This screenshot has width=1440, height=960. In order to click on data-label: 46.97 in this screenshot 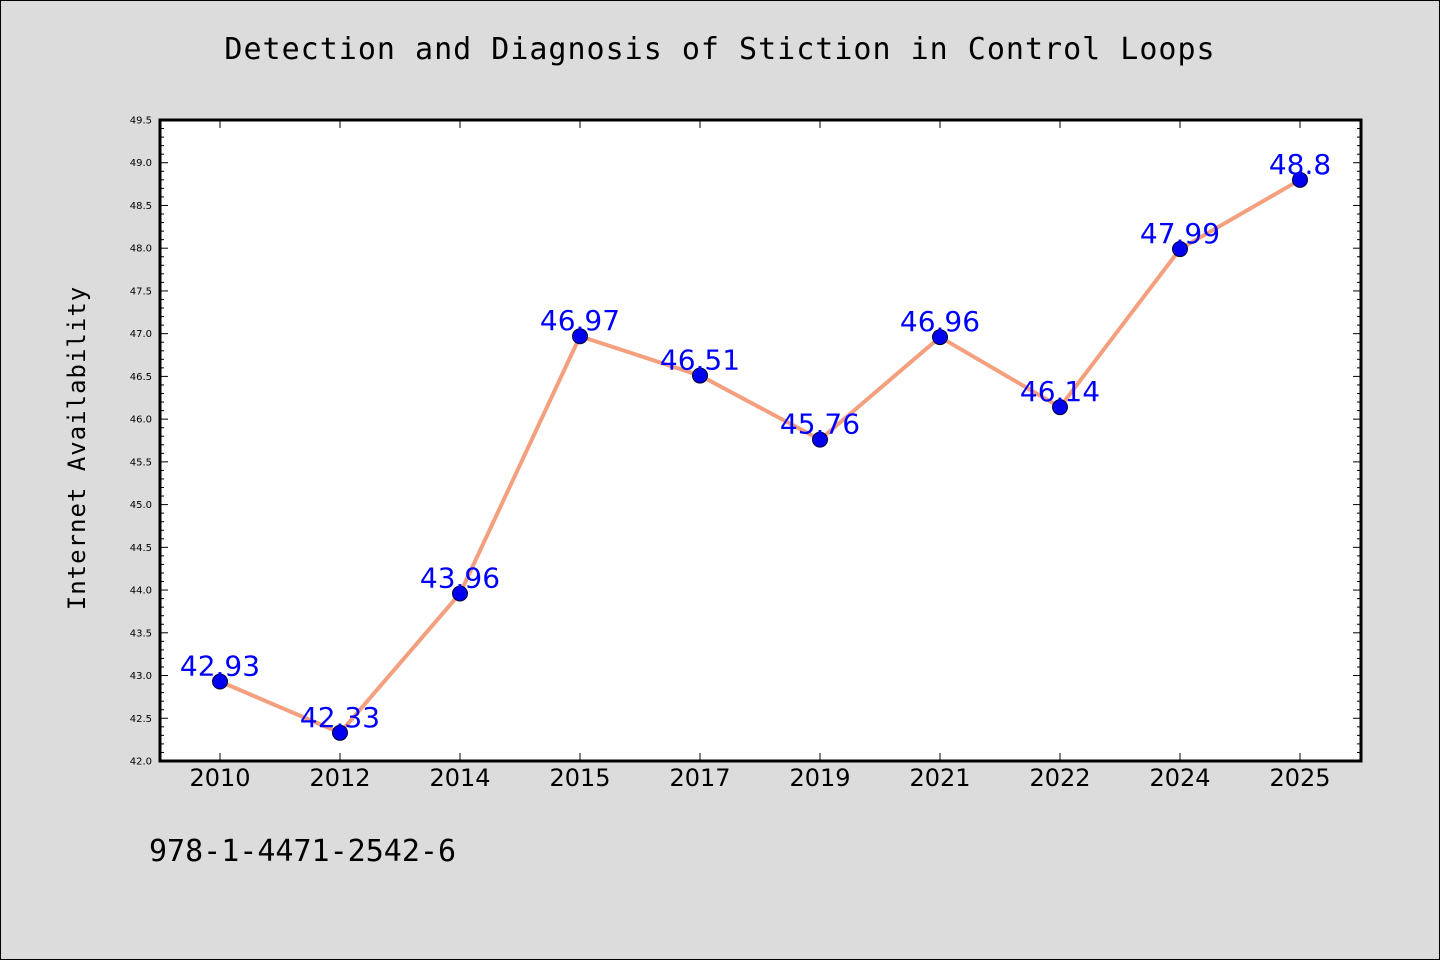, I will do `click(580, 320)`.